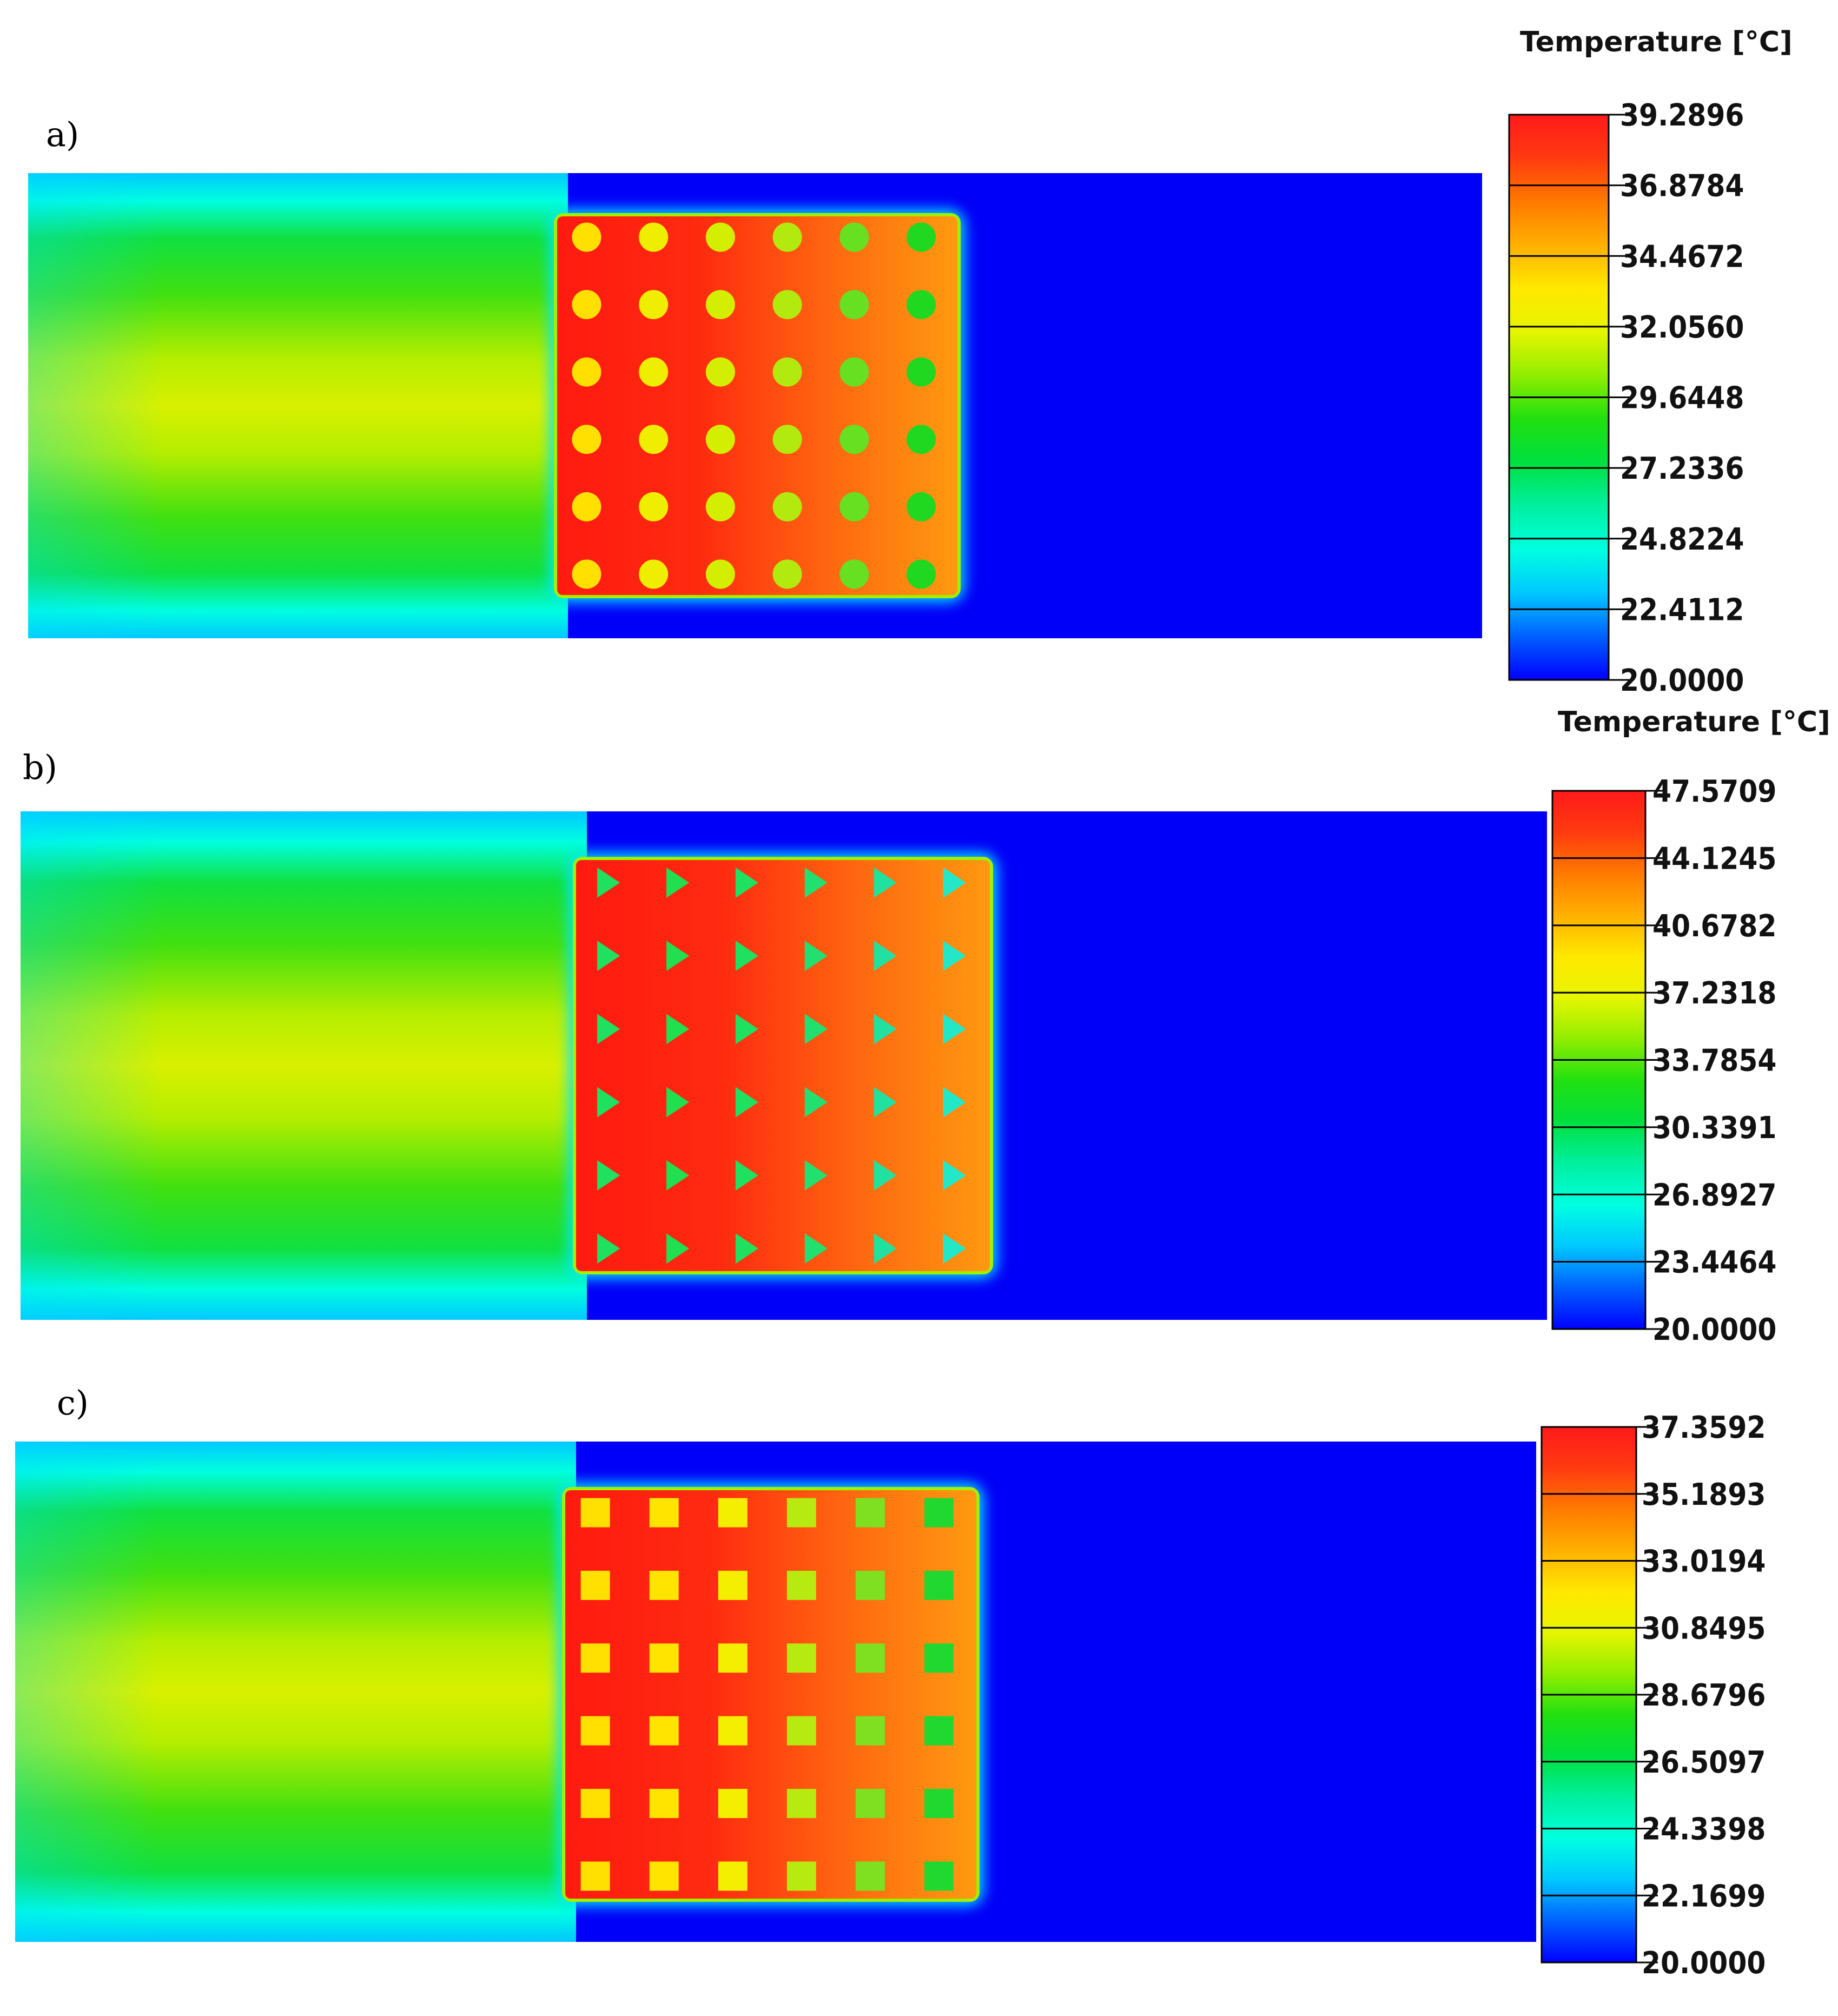  Describe the element at coordinates (1714, 993) in the screenshot. I see `colorbar-tick-label: 37.2318` at that location.